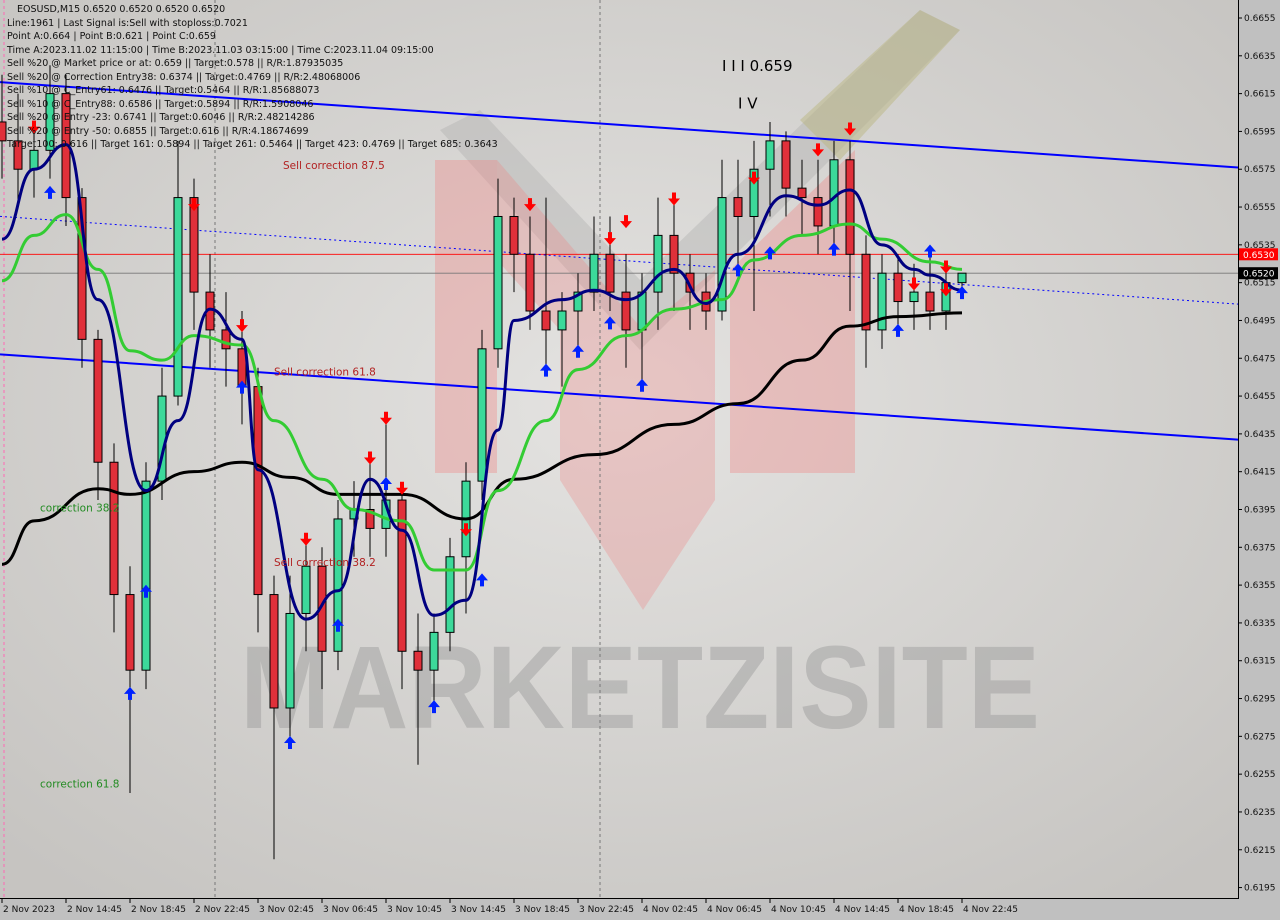 The height and width of the screenshot is (920, 1280). What do you see at coordinates (748, 104) in the screenshot?
I see `chart-annotation: I V` at bounding box center [748, 104].